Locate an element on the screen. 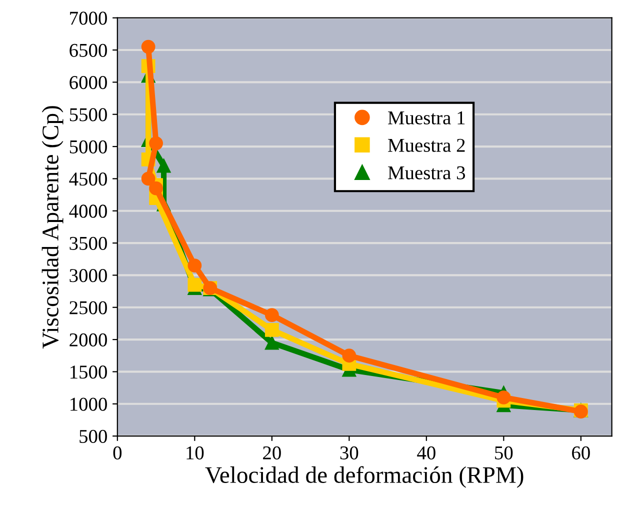  y-tick-label: 500 is located at coordinates (93, 436).